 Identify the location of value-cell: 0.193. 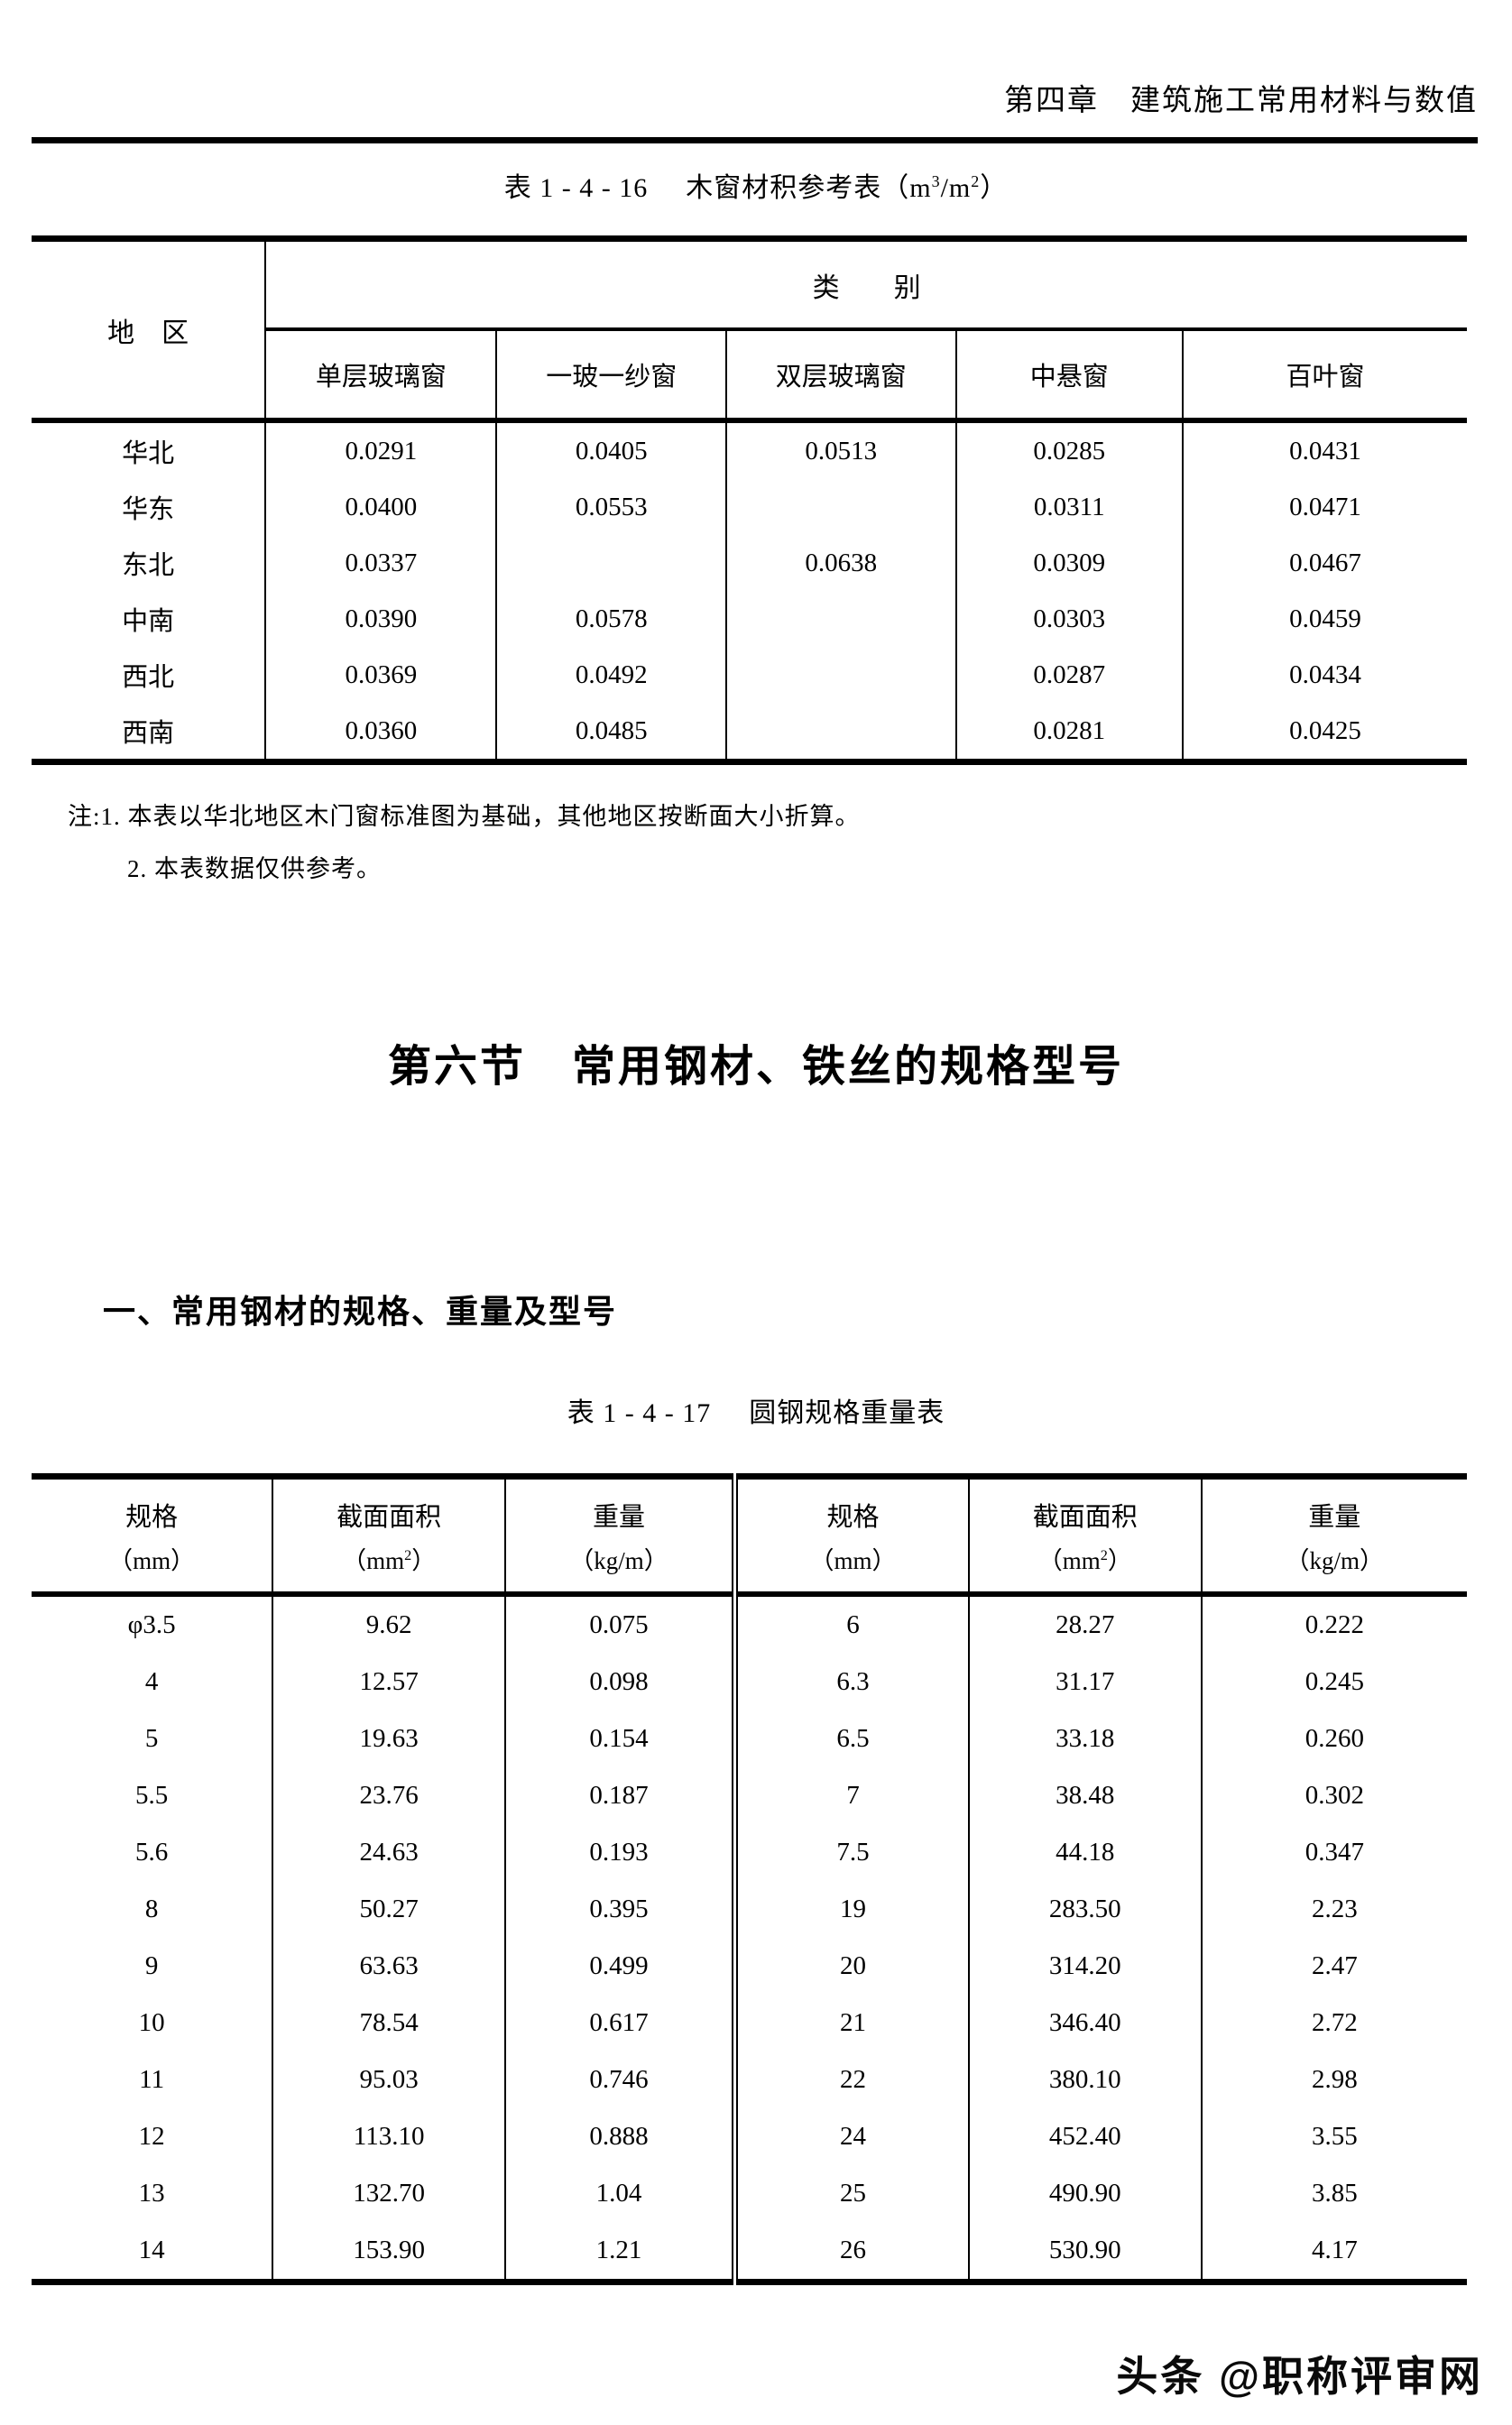
(619, 1853).